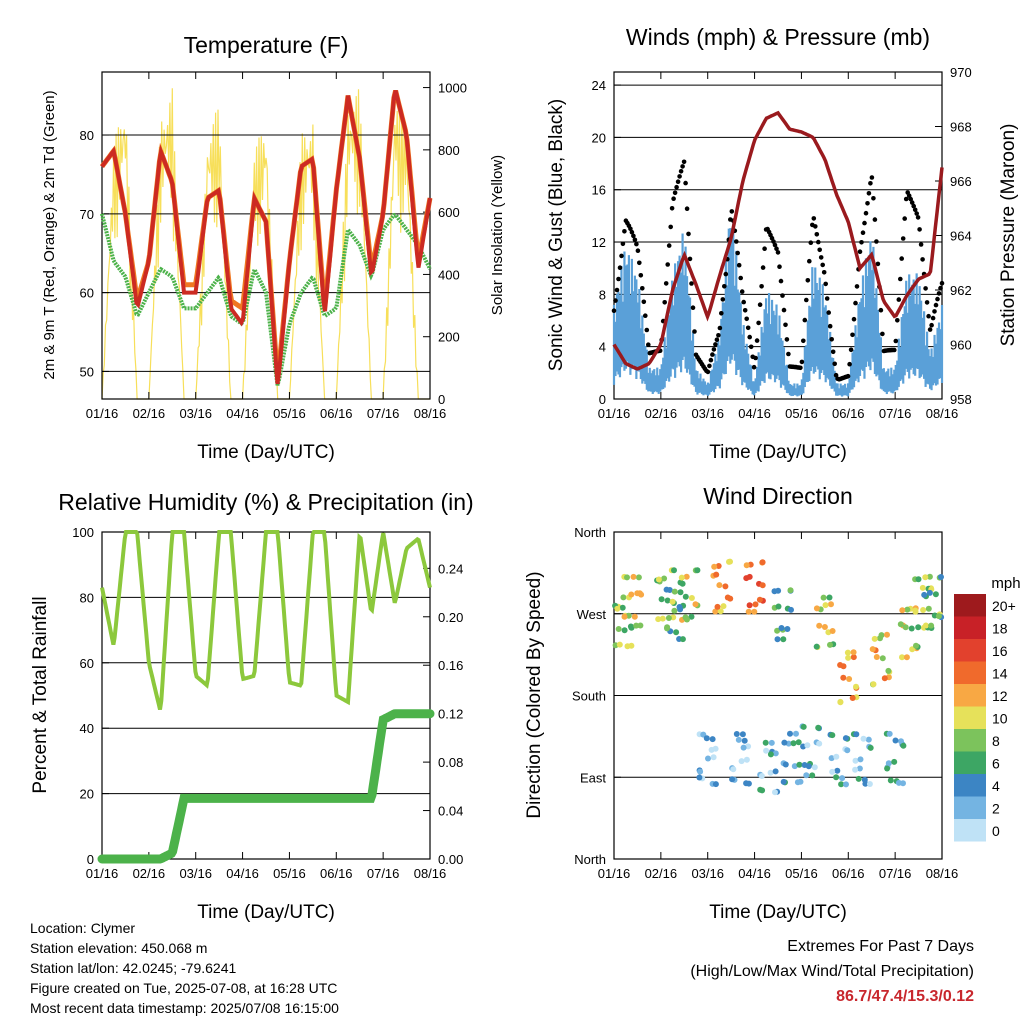 Image resolution: width=1024 pixels, height=1024 pixels. What do you see at coordinates (895, 413) in the screenshot?
I see `winds-xtick-label: 07/16` at bounding box center [895, 413].